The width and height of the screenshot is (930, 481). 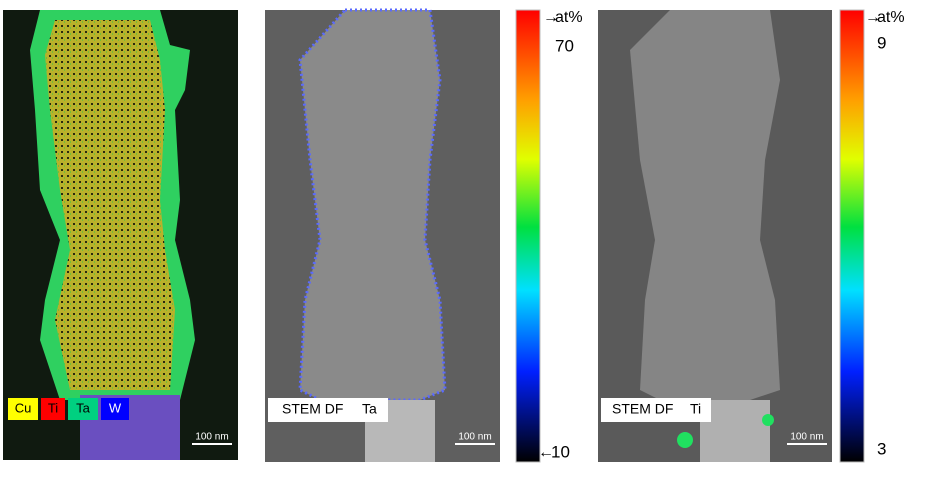 What do you see at coordinates (115, 407) in the screenshot?
I see `legend-w: W` at bounding box center [115, 407].